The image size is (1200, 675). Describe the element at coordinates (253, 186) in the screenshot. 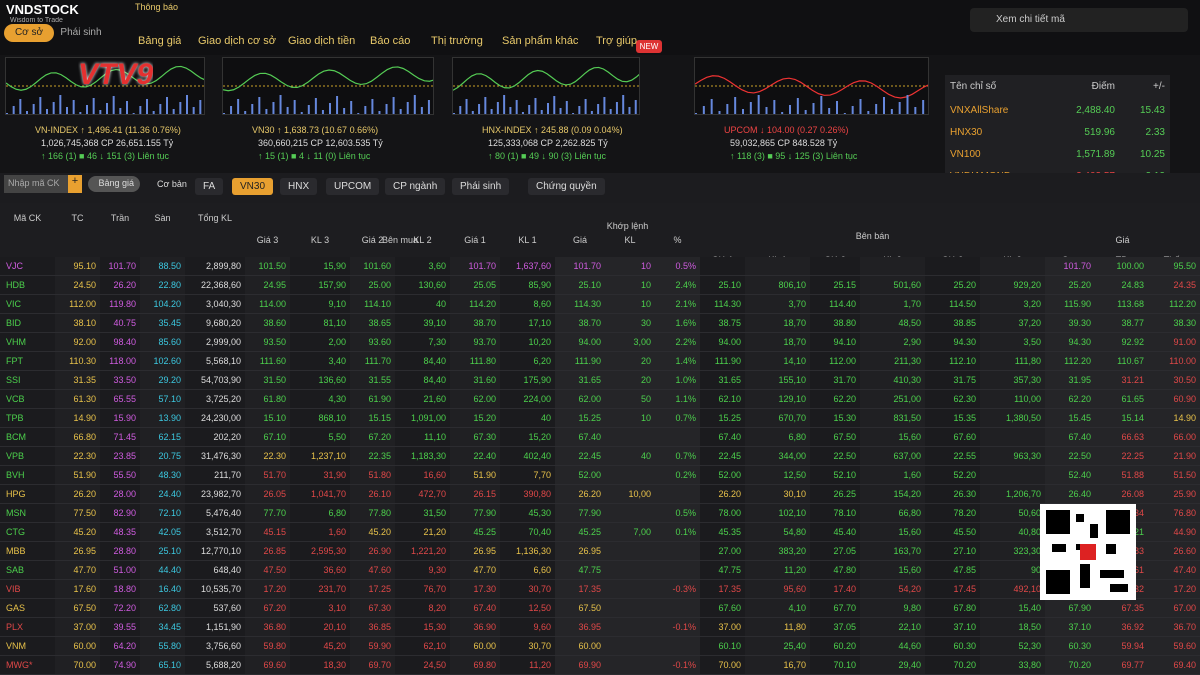

I see `board-tab: VN30` at that location.